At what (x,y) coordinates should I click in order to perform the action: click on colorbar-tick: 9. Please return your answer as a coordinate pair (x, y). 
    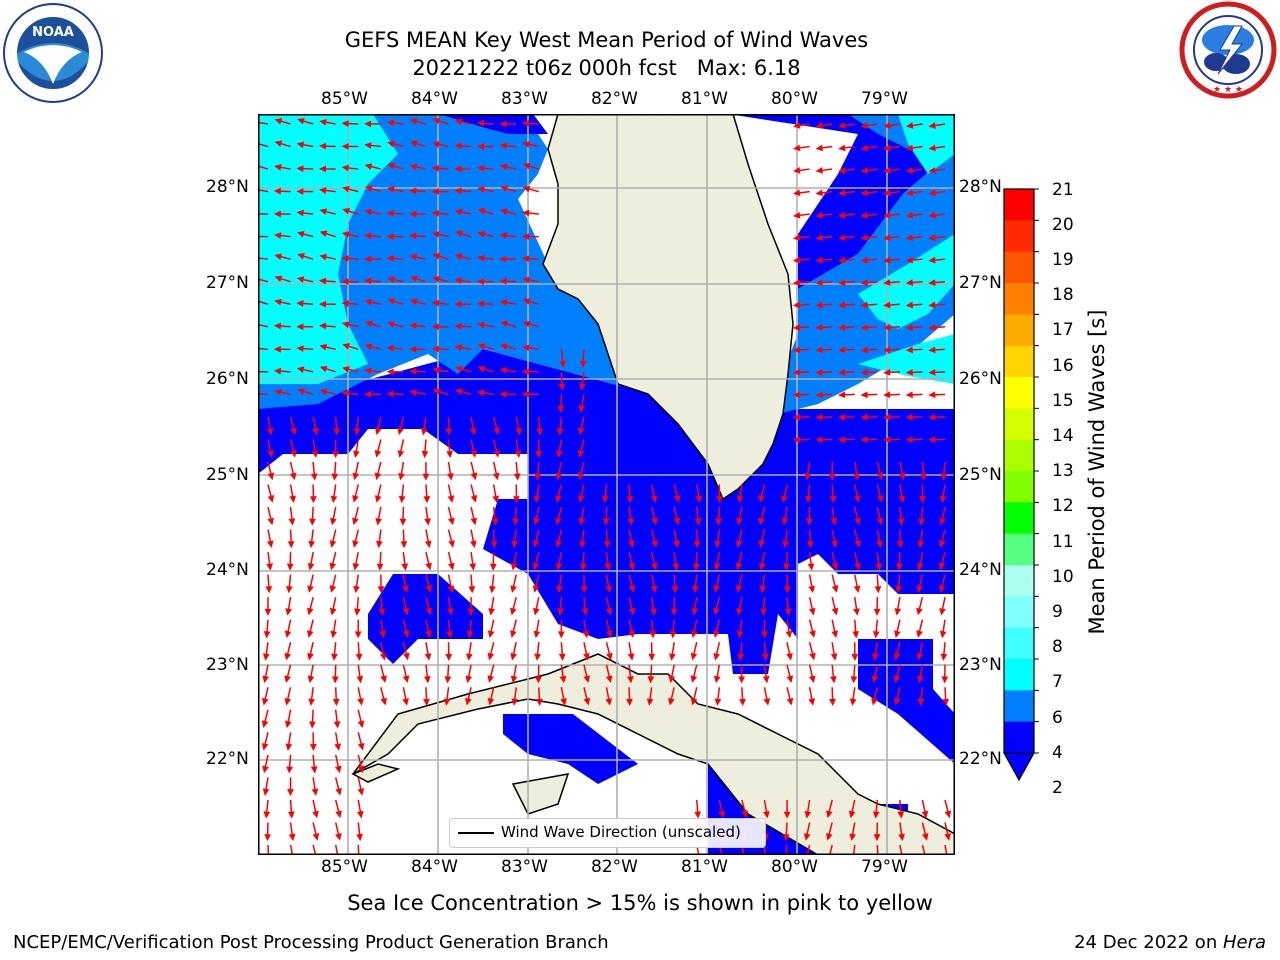
    Looking at the image, I should click on (1057, 612).